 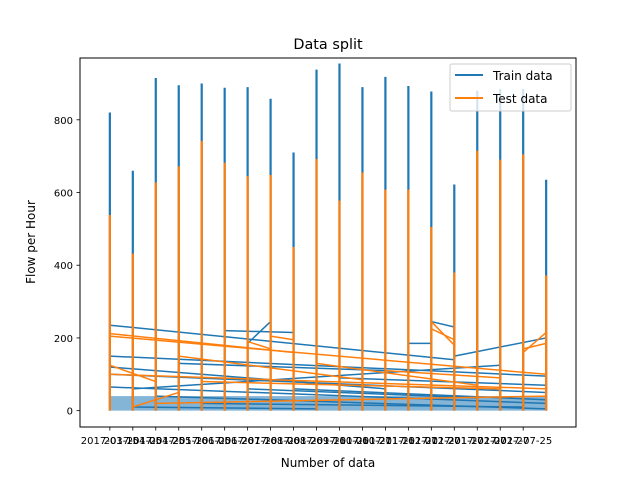 What do you see at coordinates (63, 339) in the screenshot?
I see `y-tick-label: 200` at bounding box center [63, 339].